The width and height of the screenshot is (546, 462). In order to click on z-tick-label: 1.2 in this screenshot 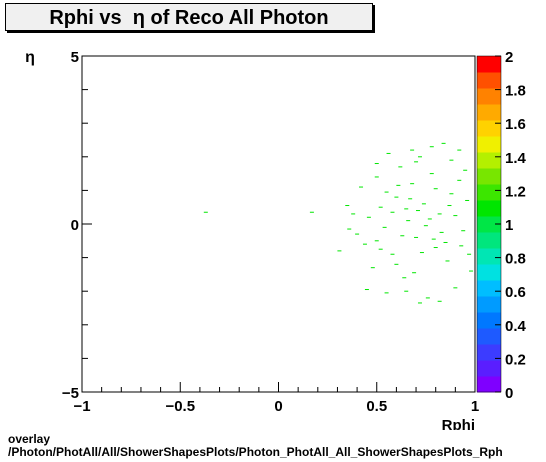, I will do `click(515, 191)`.